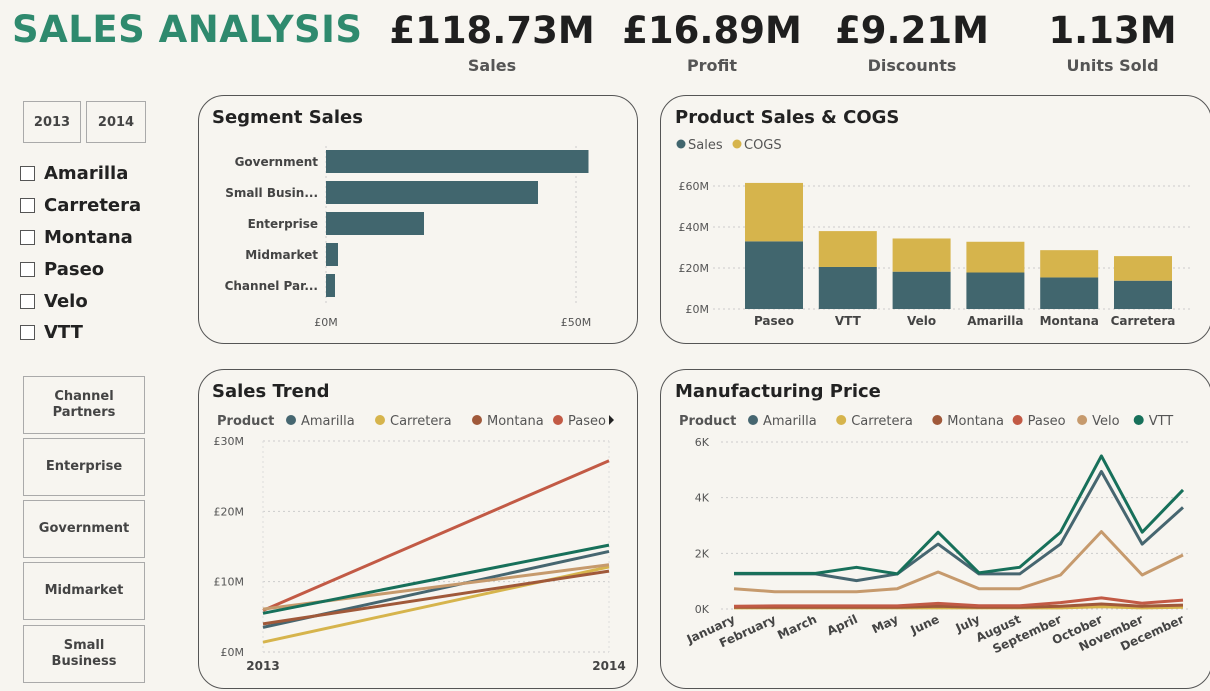 Image resolution: width=1210 pixels, height=691 pixels. What do you see at coordinates (326, 322) in the screenshot?
I see `x-tick-label: £0M` at bounding box center [326, 322].